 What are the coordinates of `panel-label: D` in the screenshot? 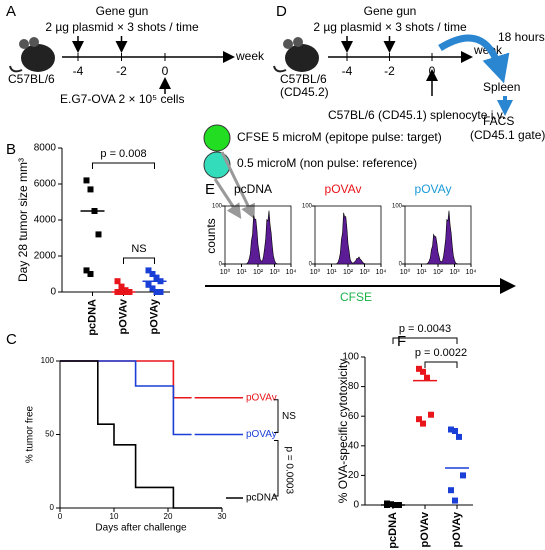 It's located at (281, 11).